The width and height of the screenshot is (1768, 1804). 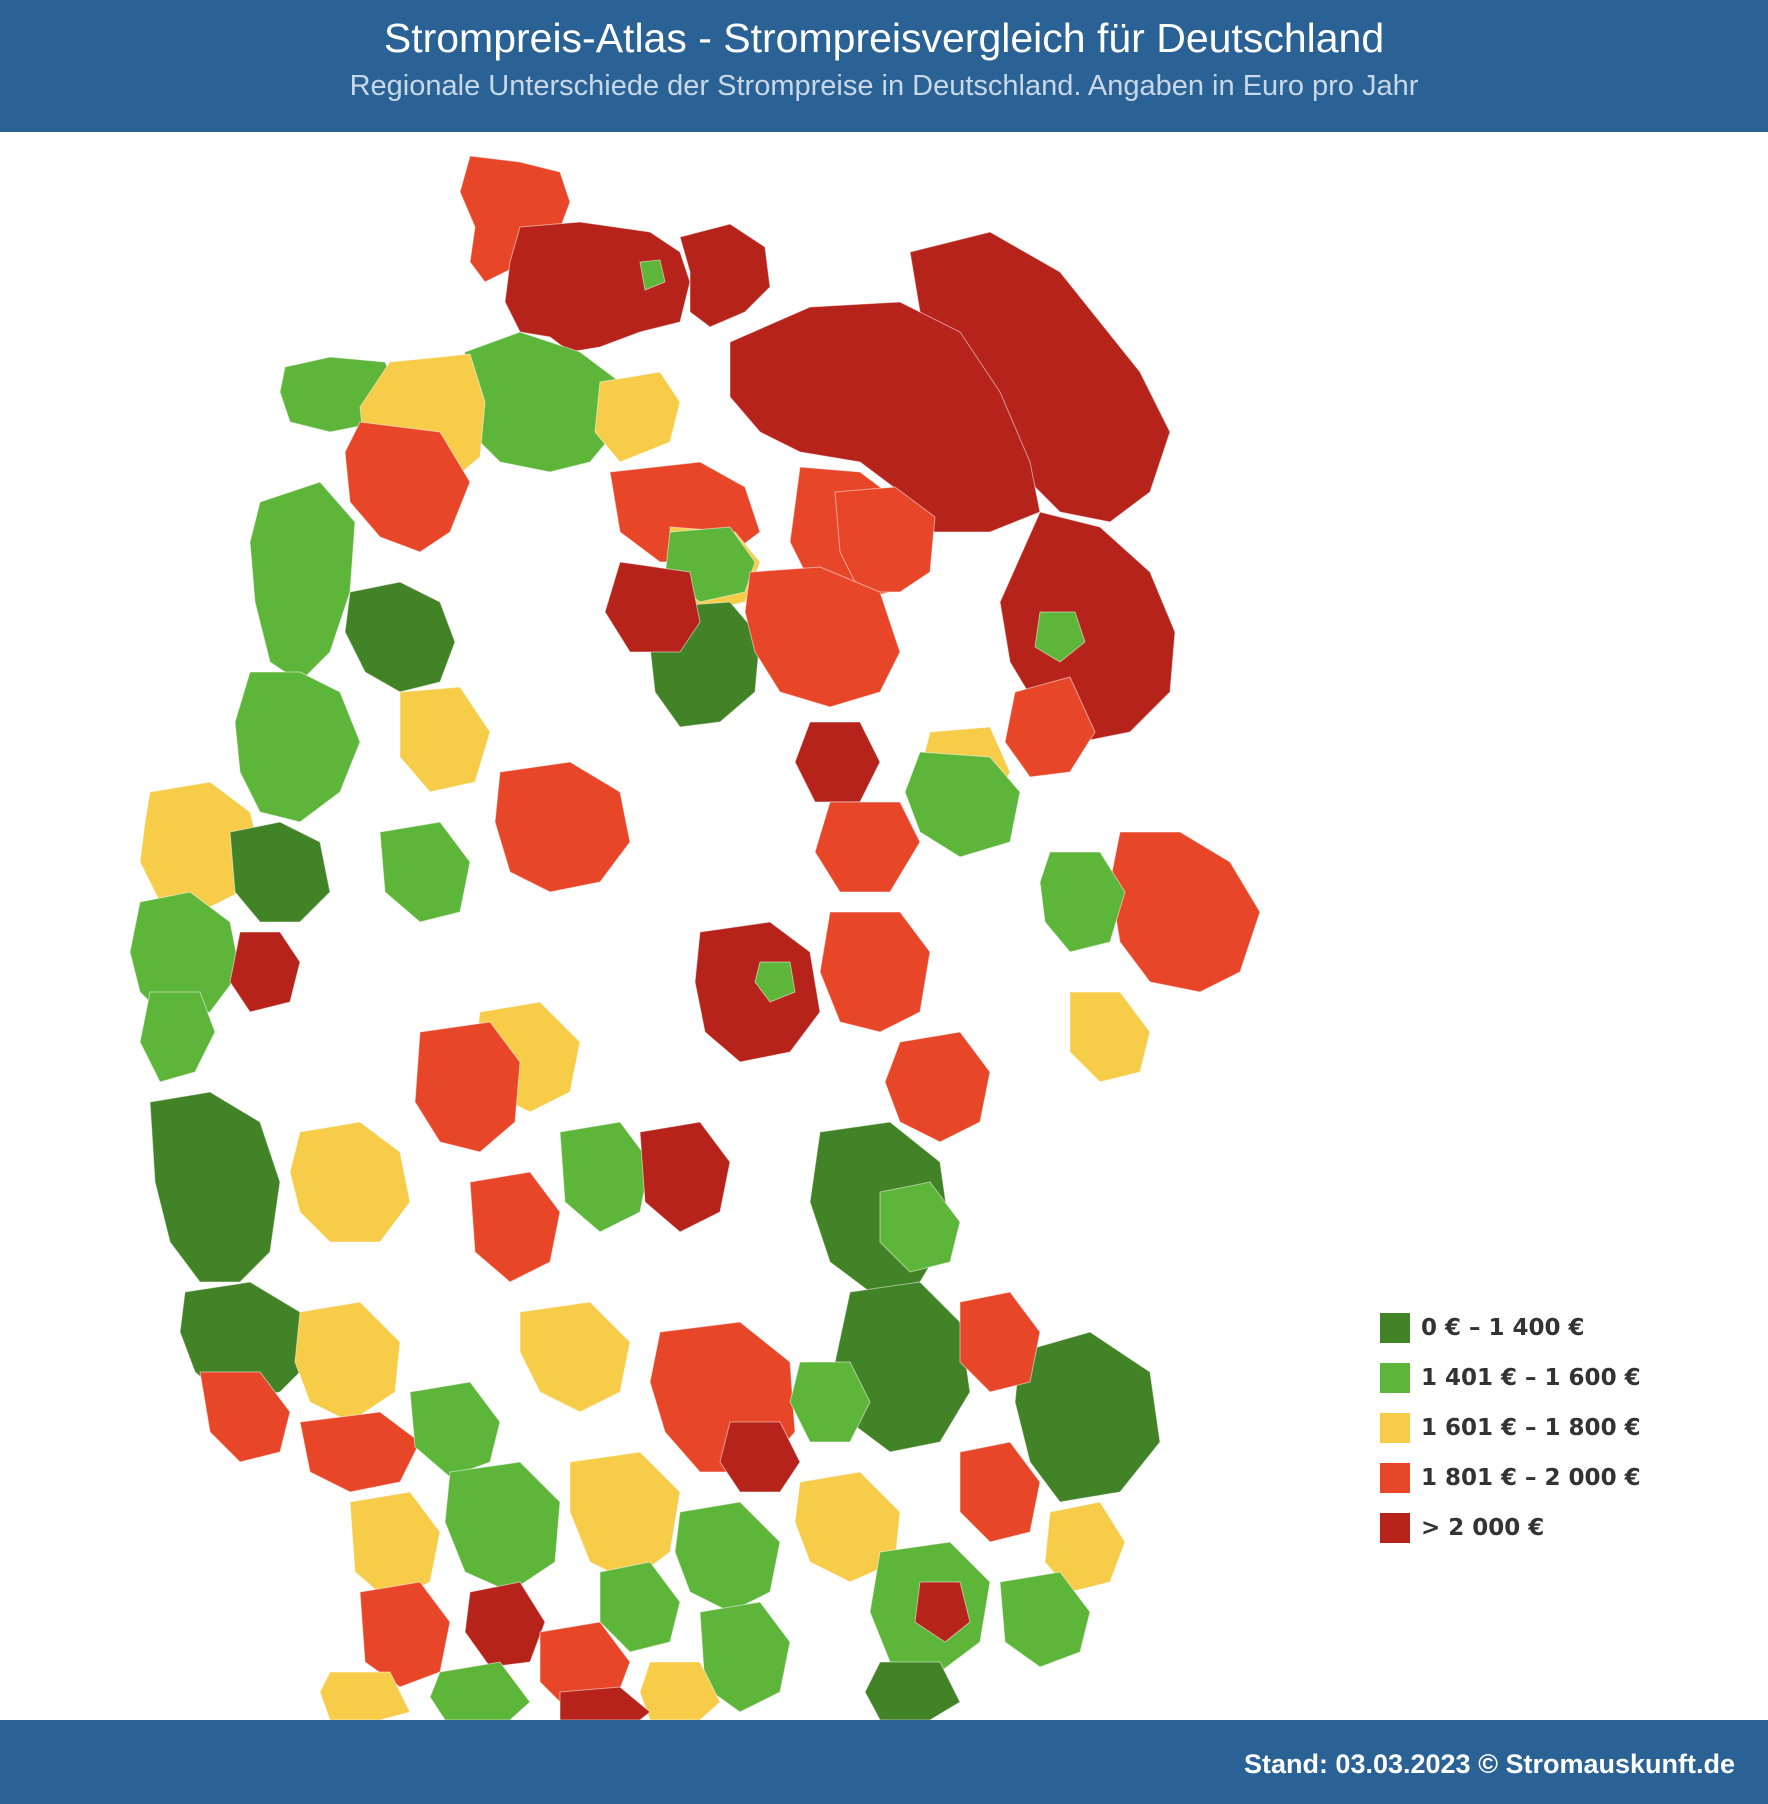 I want to click on region-kassel, so click(x=562, y=827).